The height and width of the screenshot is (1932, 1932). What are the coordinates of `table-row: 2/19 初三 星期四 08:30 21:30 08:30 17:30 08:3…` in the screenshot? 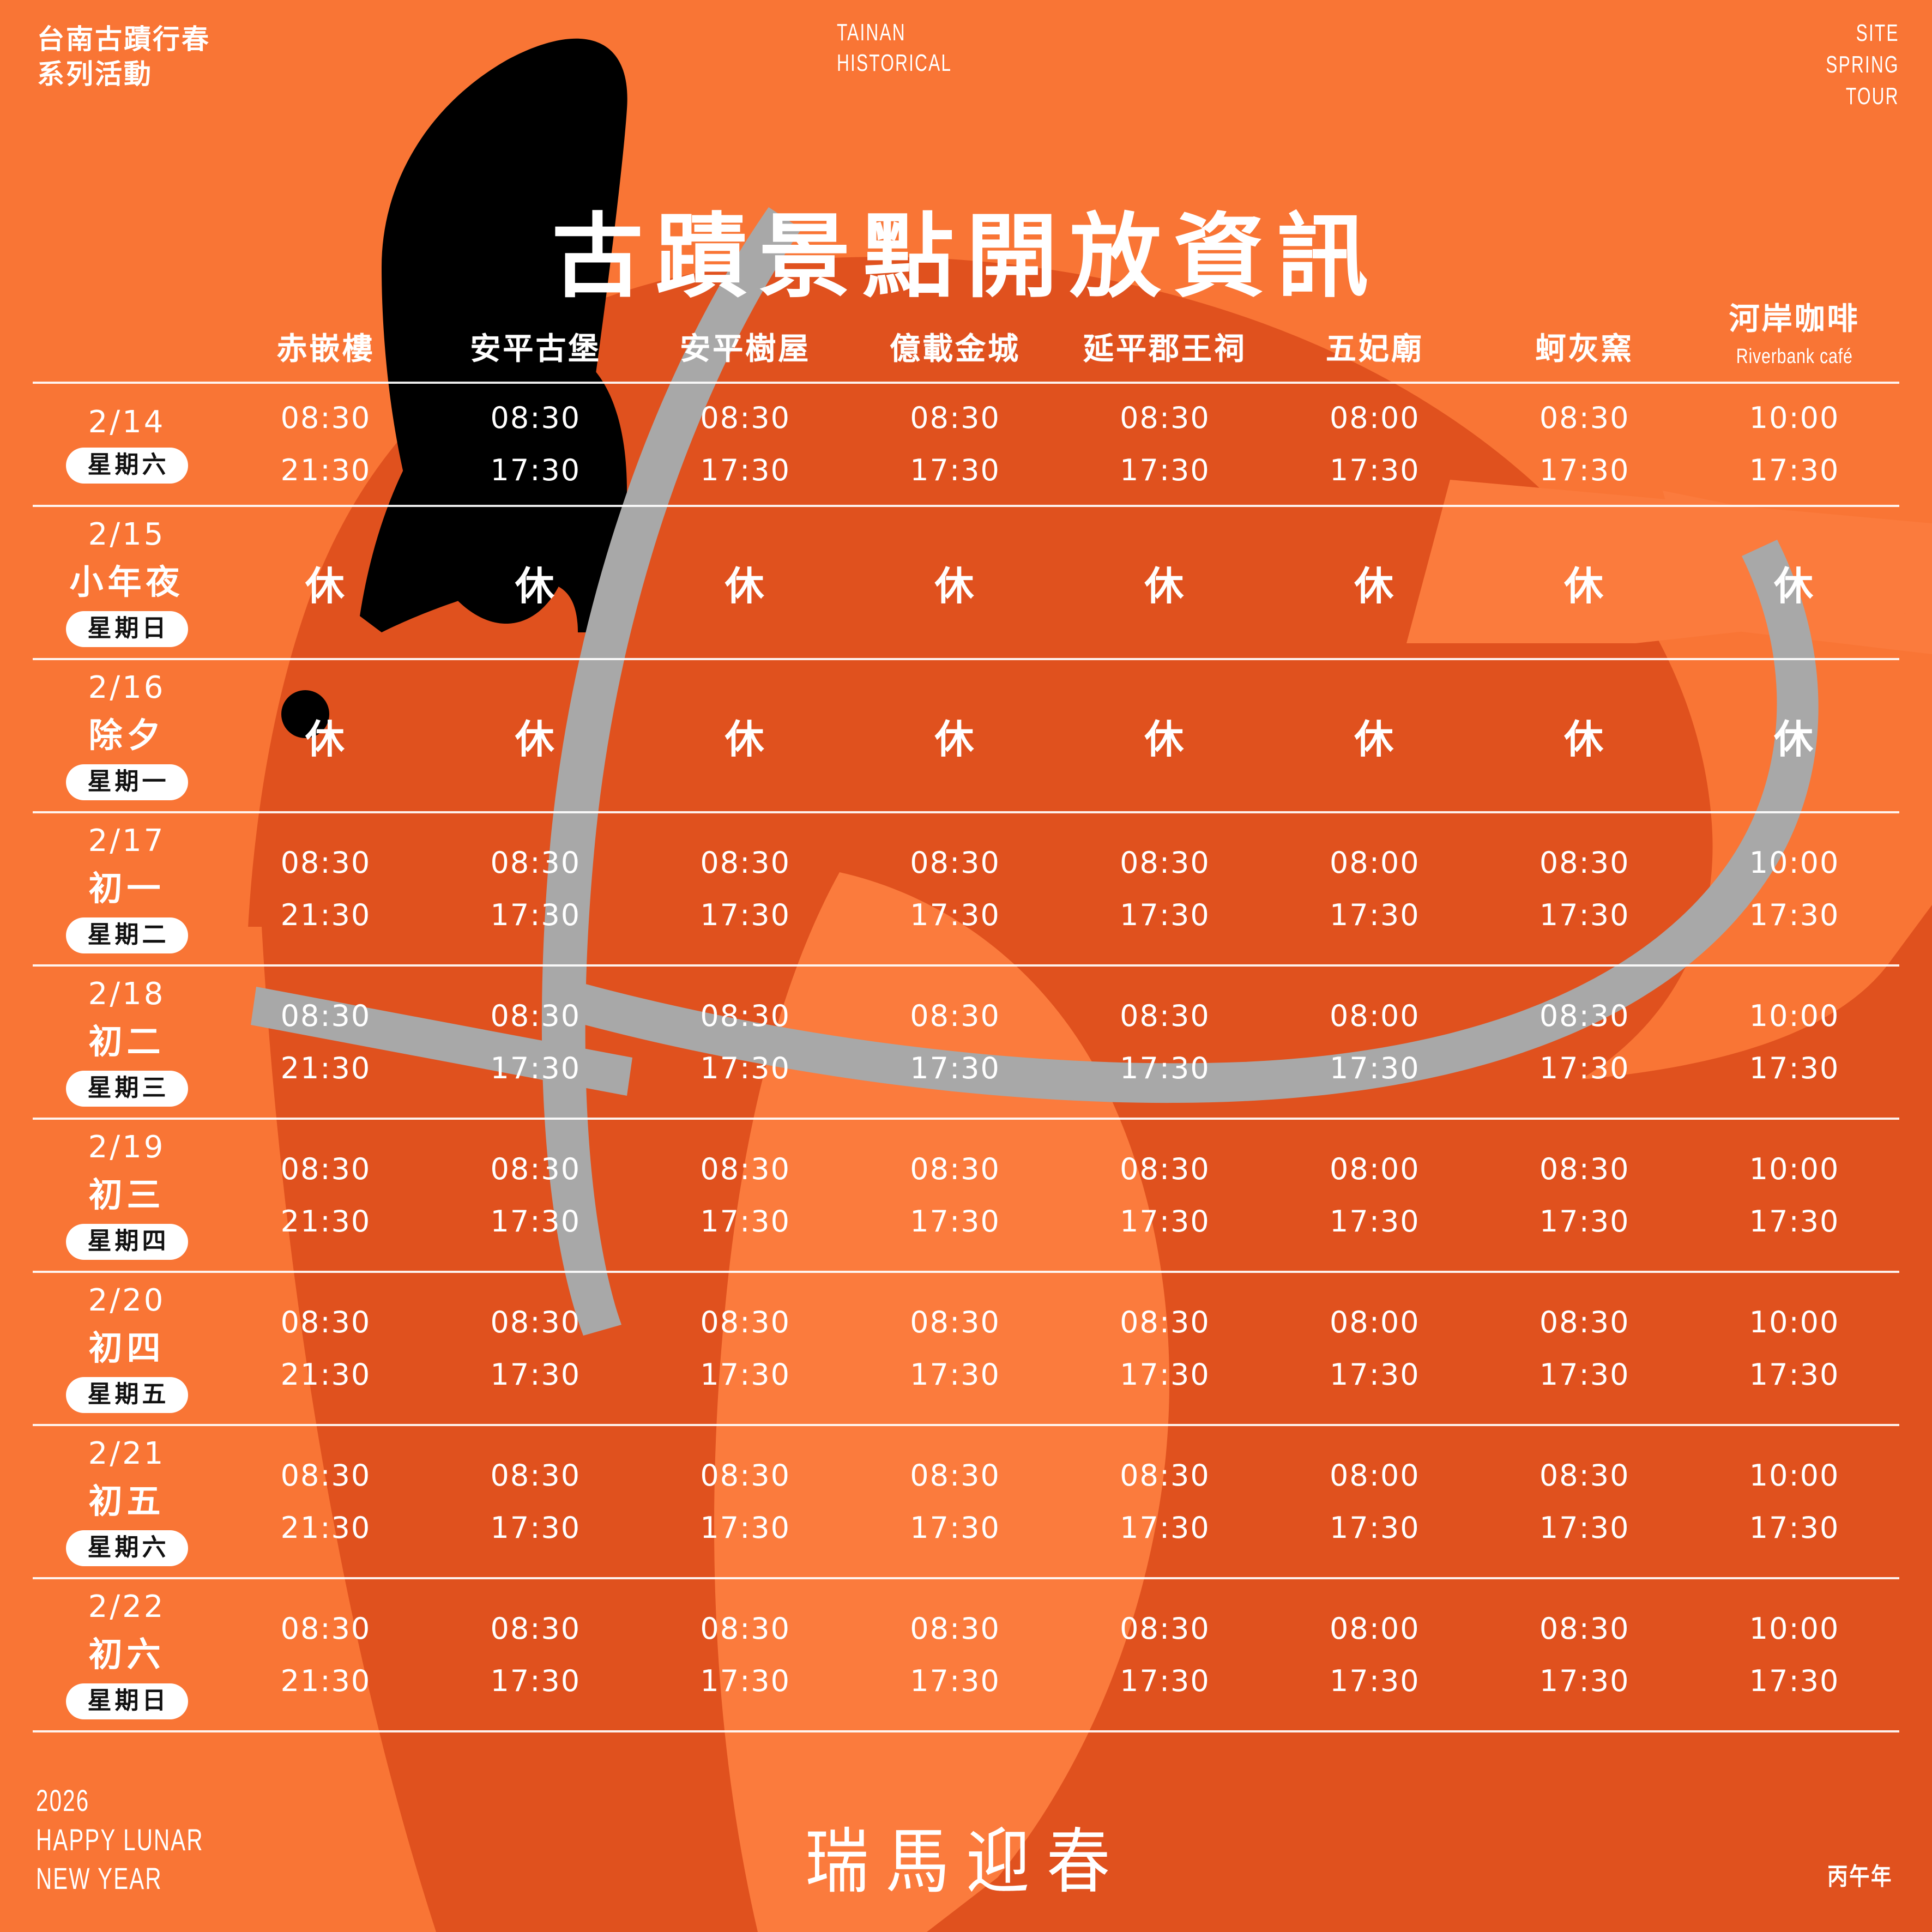 It's located at (966, 1196).